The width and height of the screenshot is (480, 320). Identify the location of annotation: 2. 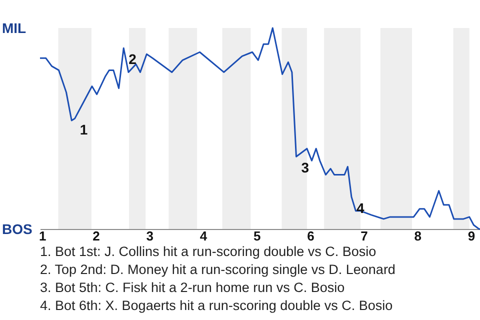
(132, 59).